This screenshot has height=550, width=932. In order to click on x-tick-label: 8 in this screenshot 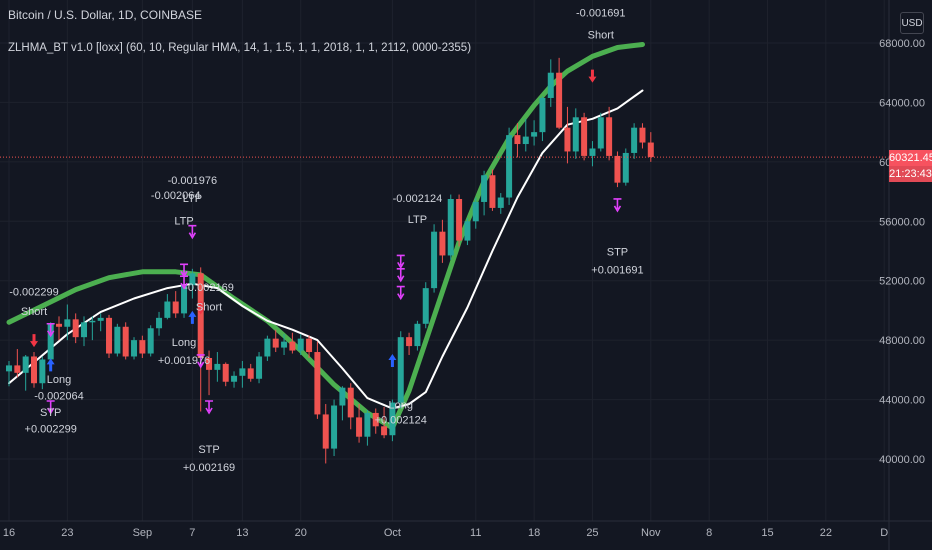, I will do `click(709, 533)`.